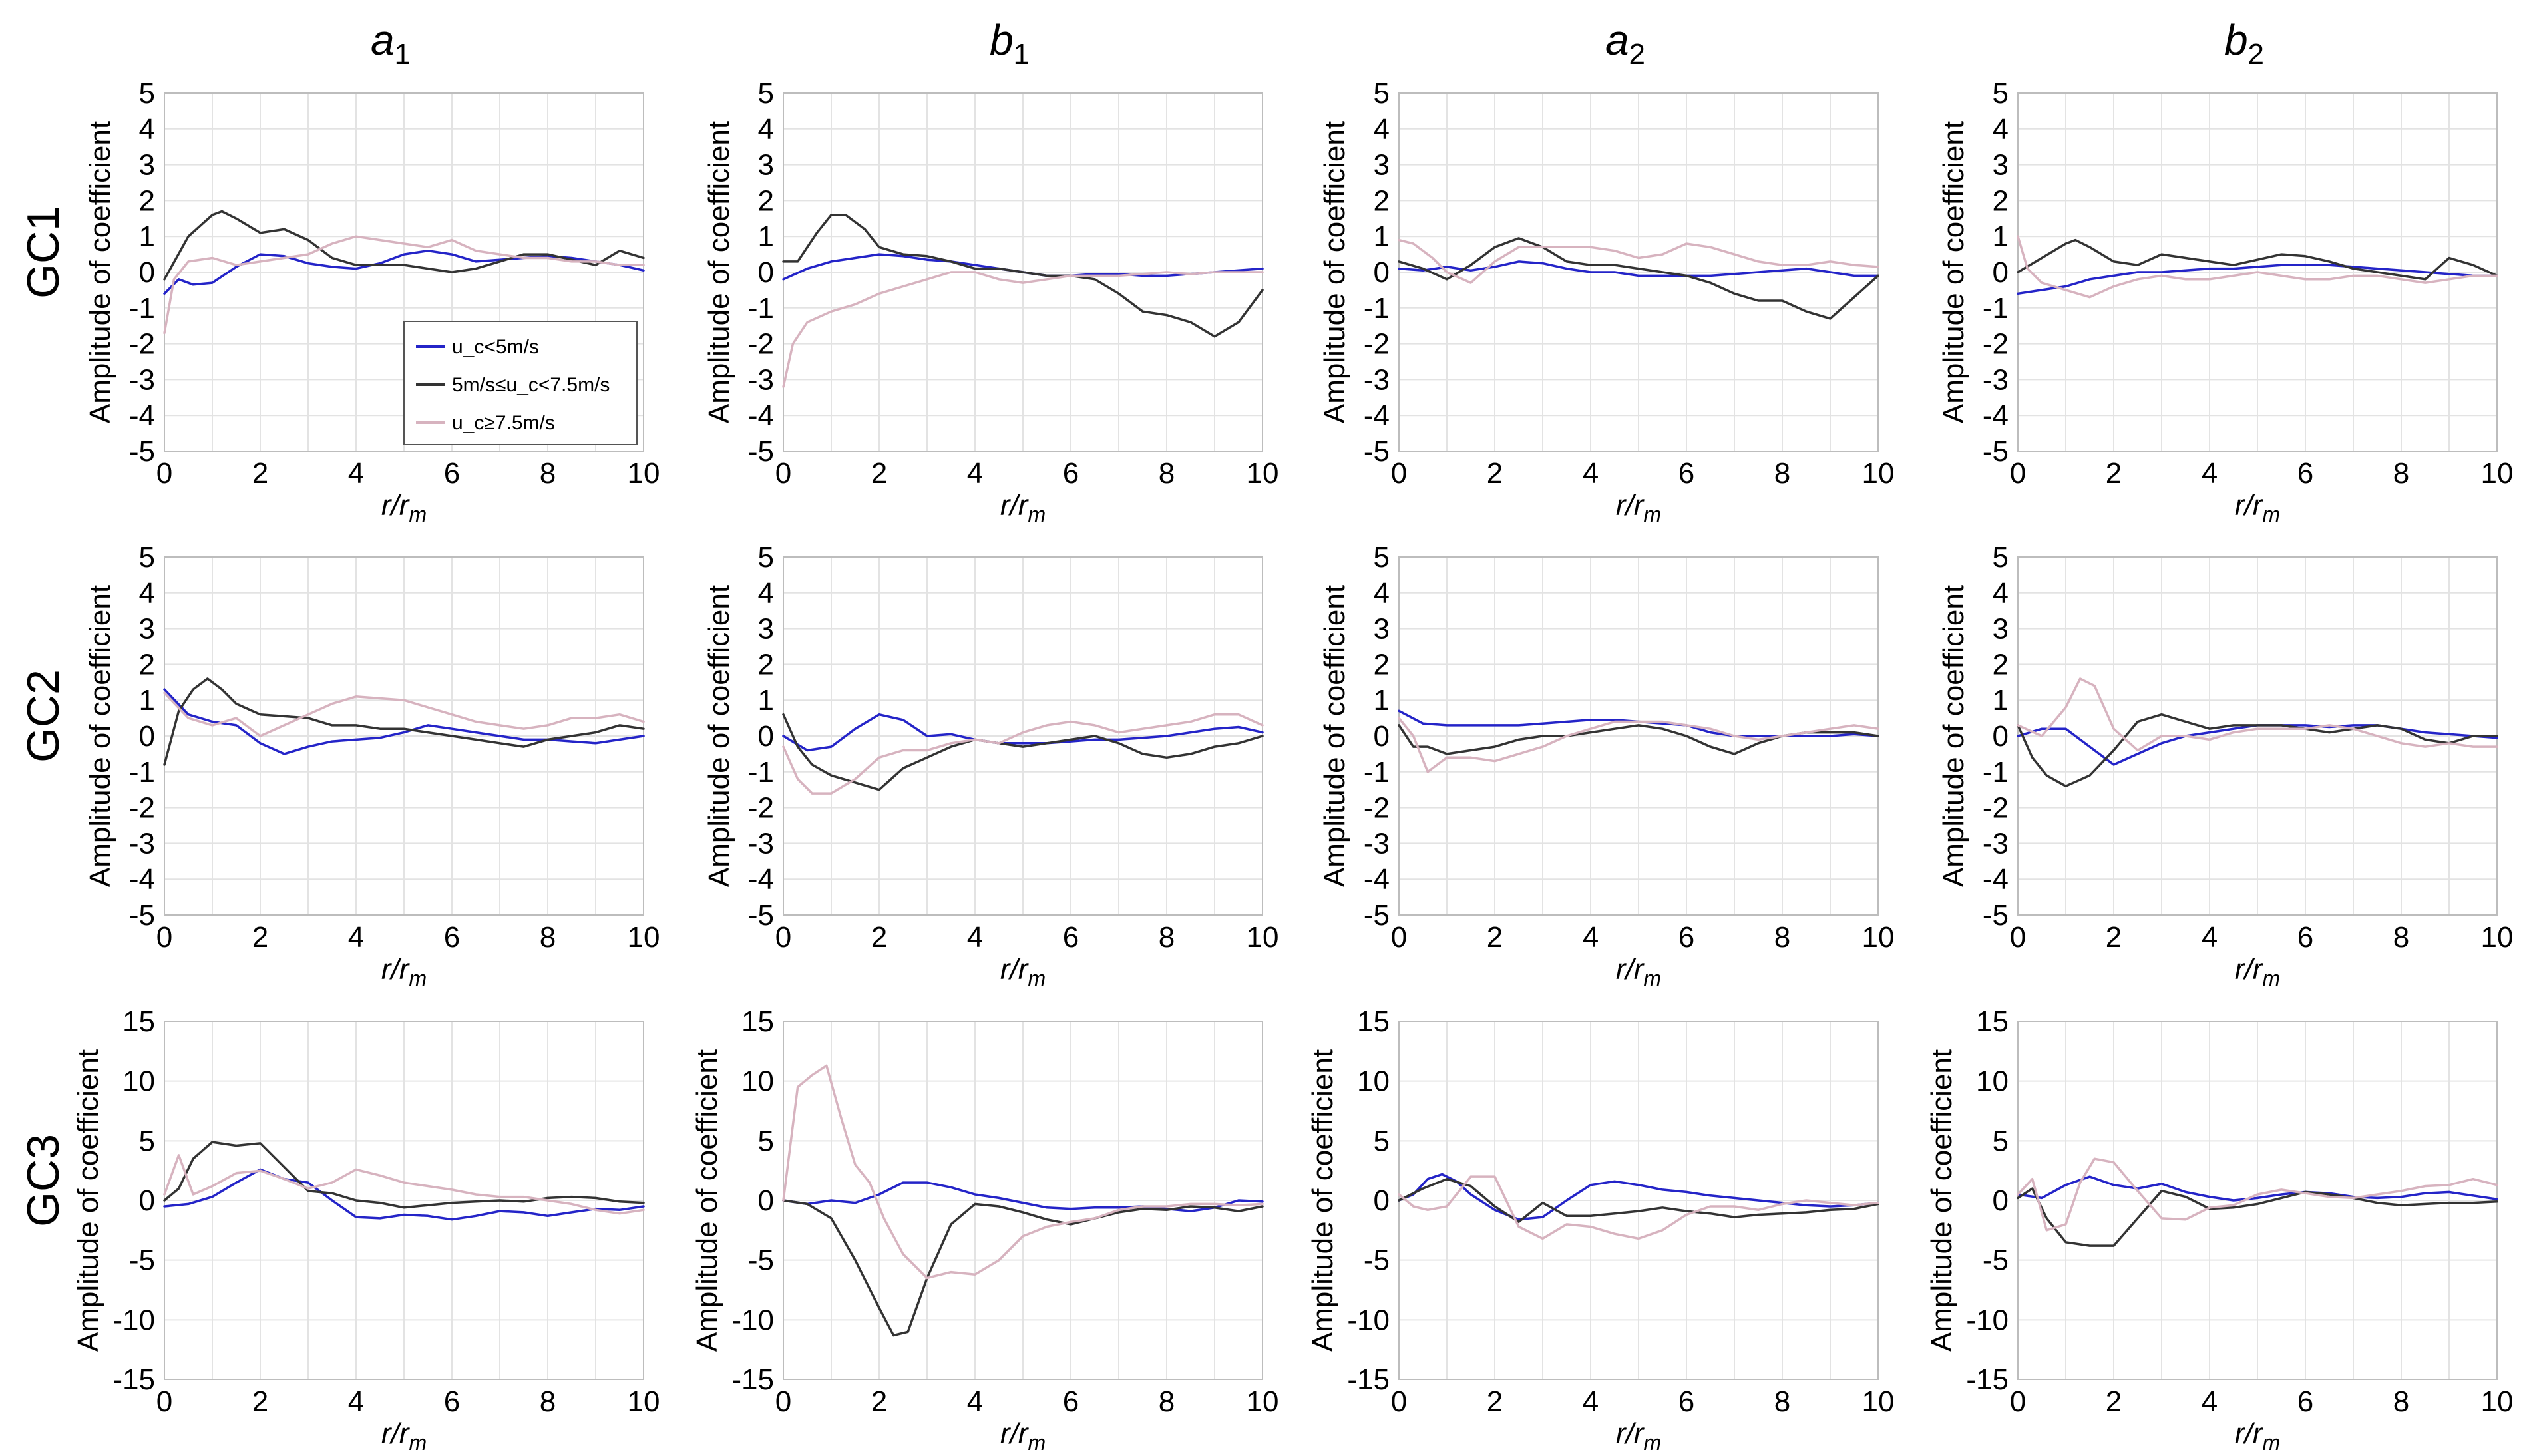 The height and width of the screenshot is (1456, 2529). What do you see at coordinates (43, 253) in the screenshot?
I see `row-title-gc1: GC1` at bounding box center [43, 253].